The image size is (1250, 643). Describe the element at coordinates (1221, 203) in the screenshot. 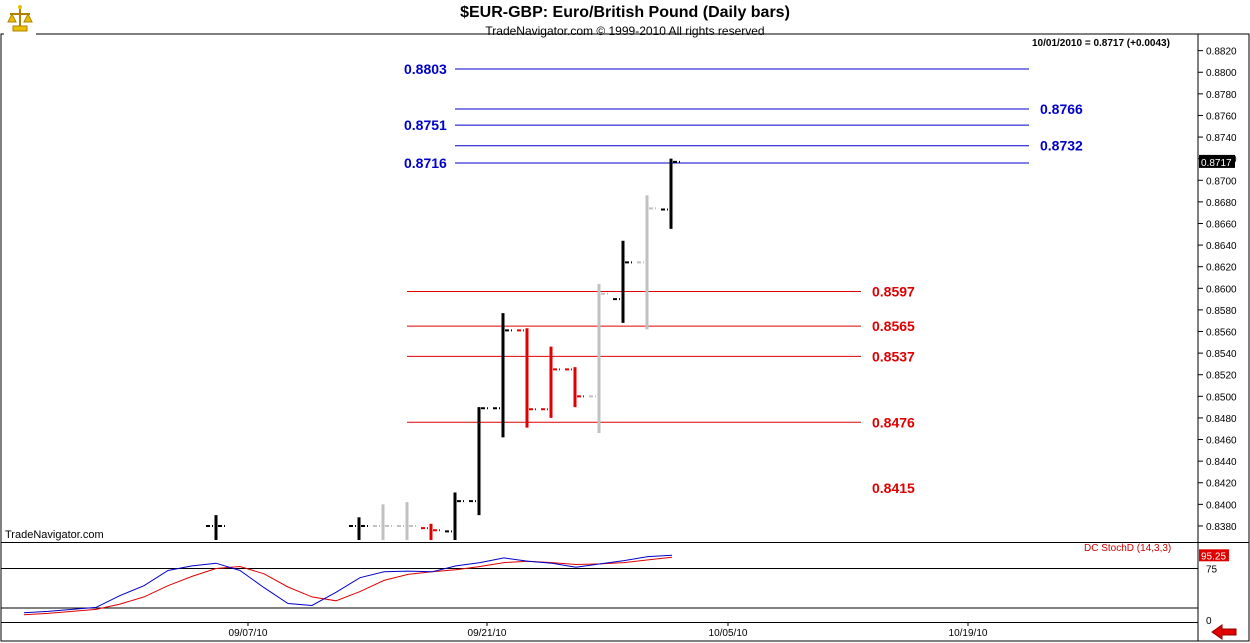

I see `y-tick-label: 0.8680` at that location.